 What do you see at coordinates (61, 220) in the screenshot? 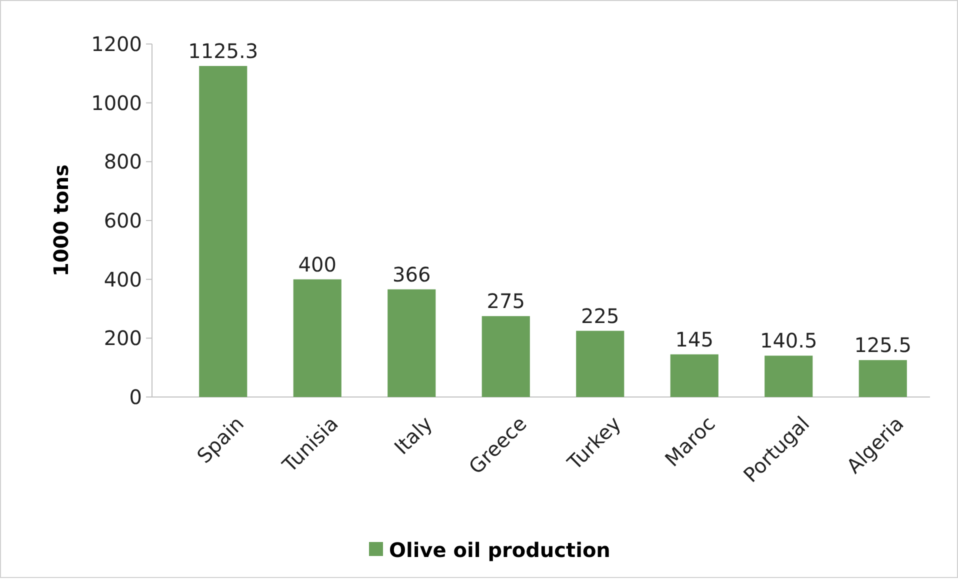
I see `y-axis-title: 1000 tons` at bounding box center [61, 220].